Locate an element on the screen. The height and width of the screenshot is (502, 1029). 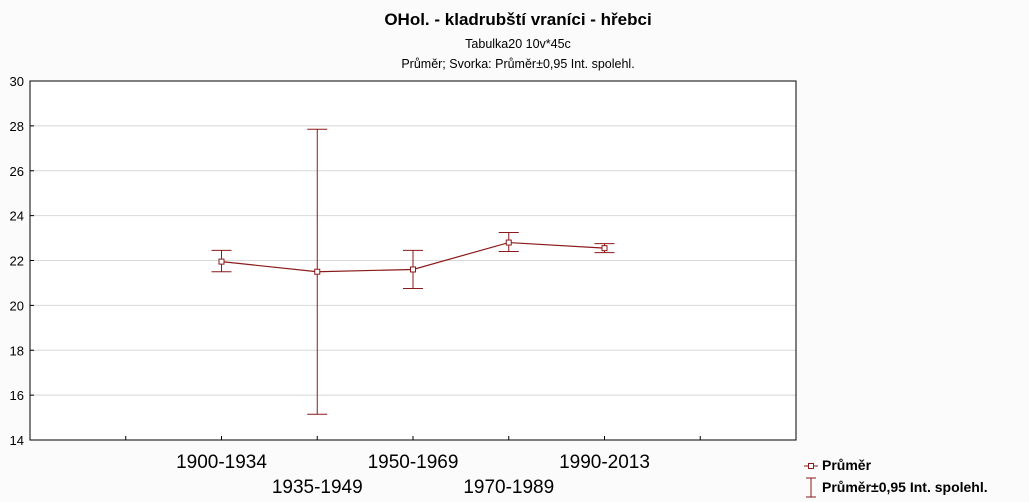
y-tick-label: 16 is located at coordinates (17, 395).